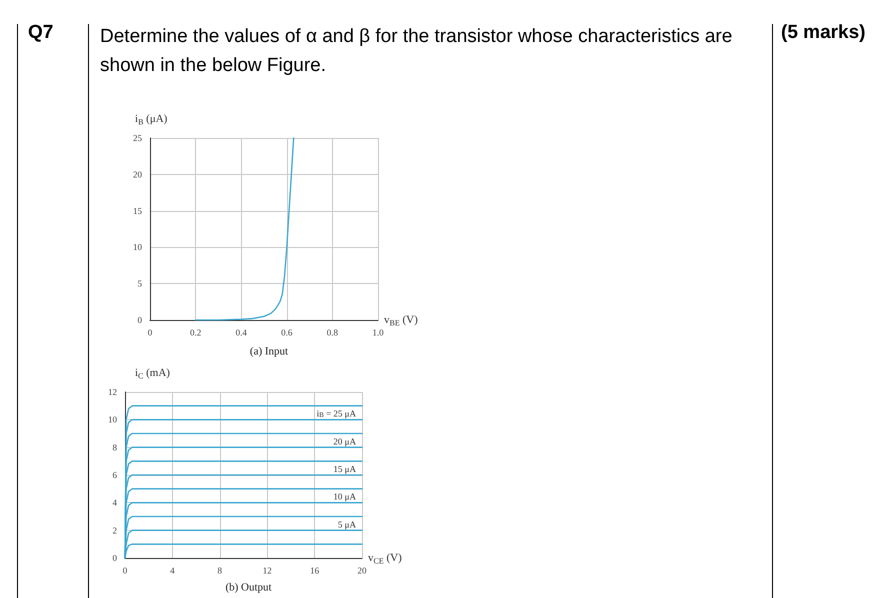  What do you see at coordinates (140, 283) in the screenshot?
I see `y-tick-label: 5` at bounding box center [140, 283].